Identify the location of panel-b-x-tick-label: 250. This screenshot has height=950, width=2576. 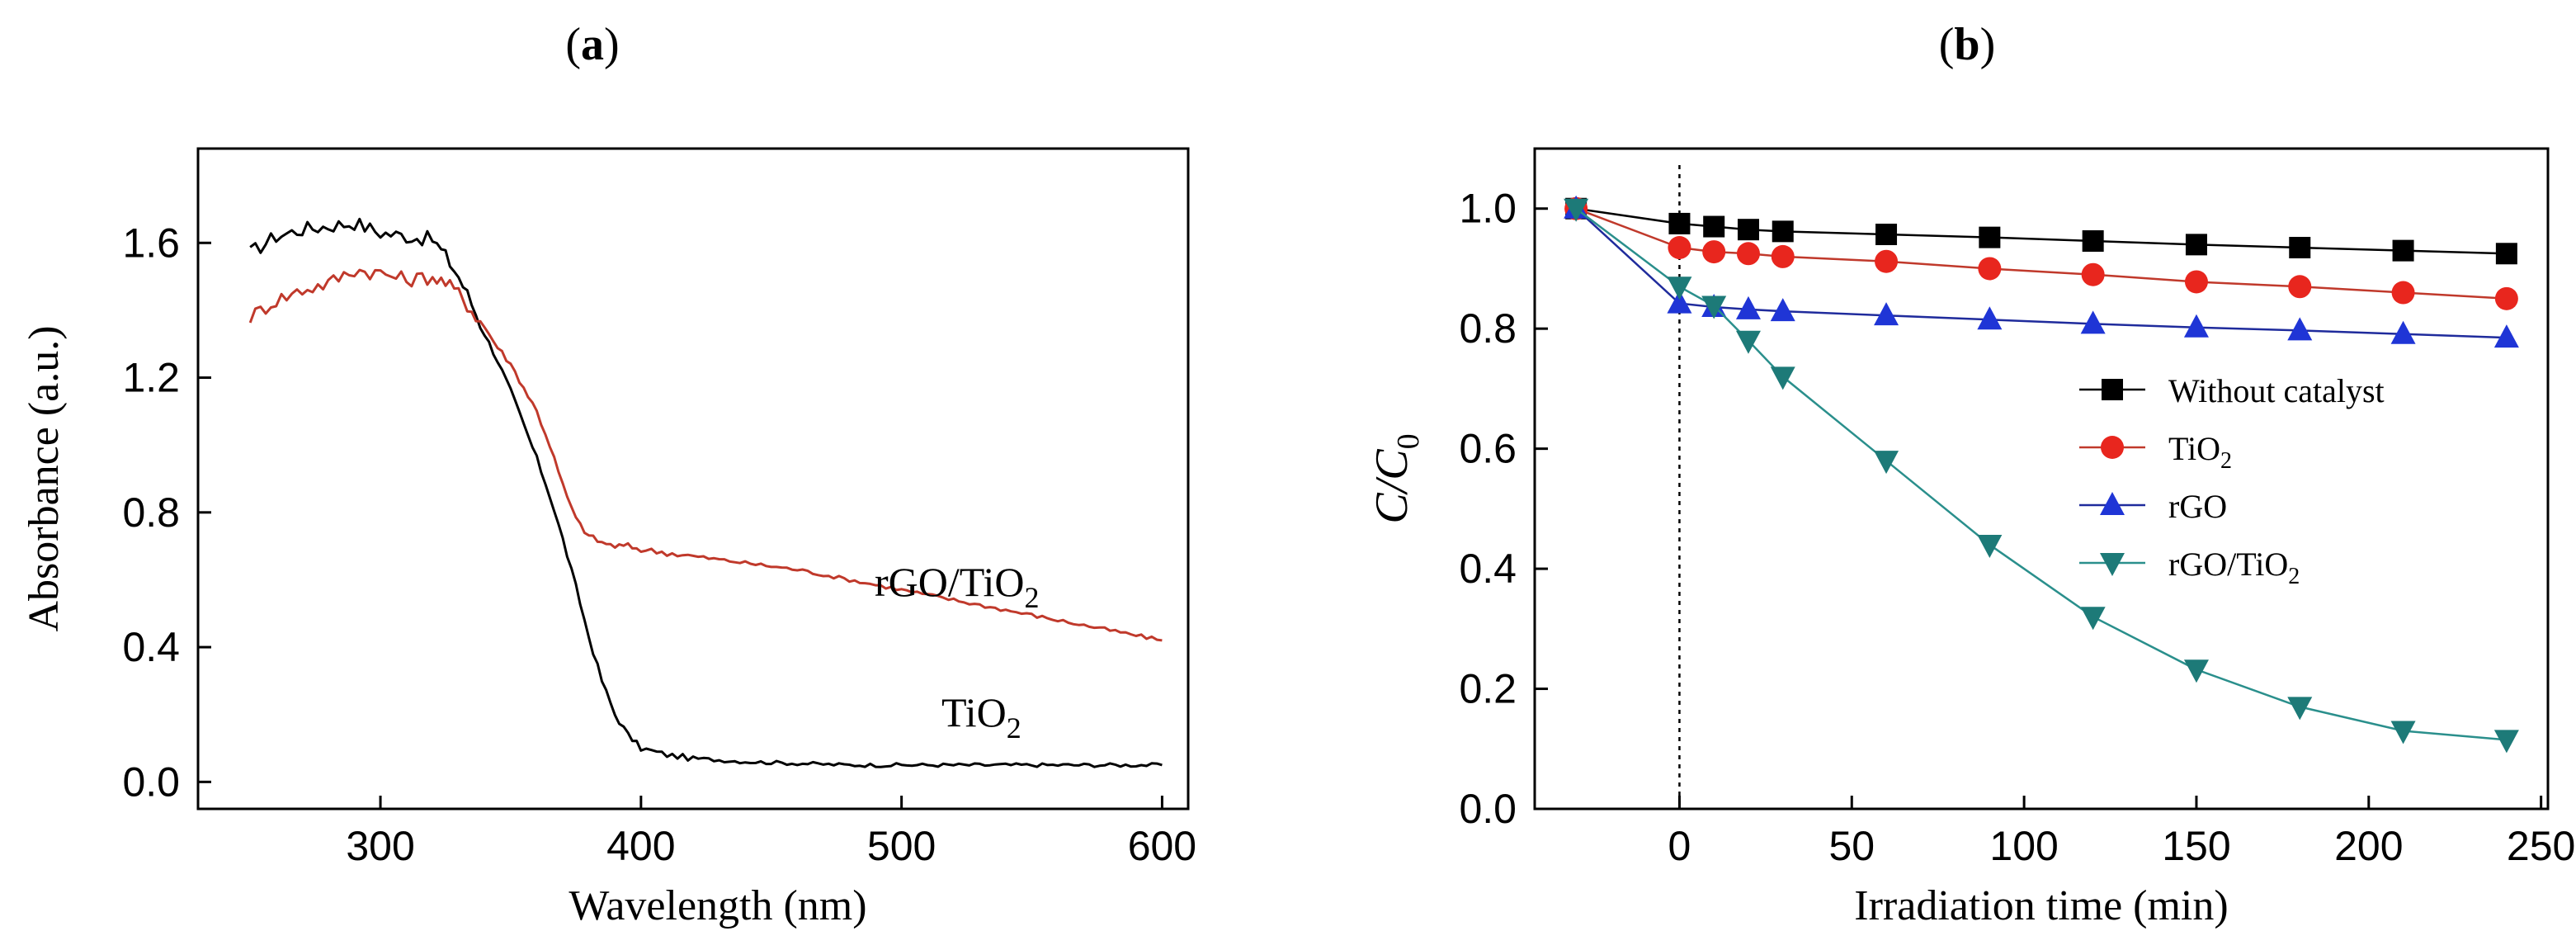
(2541, 846).